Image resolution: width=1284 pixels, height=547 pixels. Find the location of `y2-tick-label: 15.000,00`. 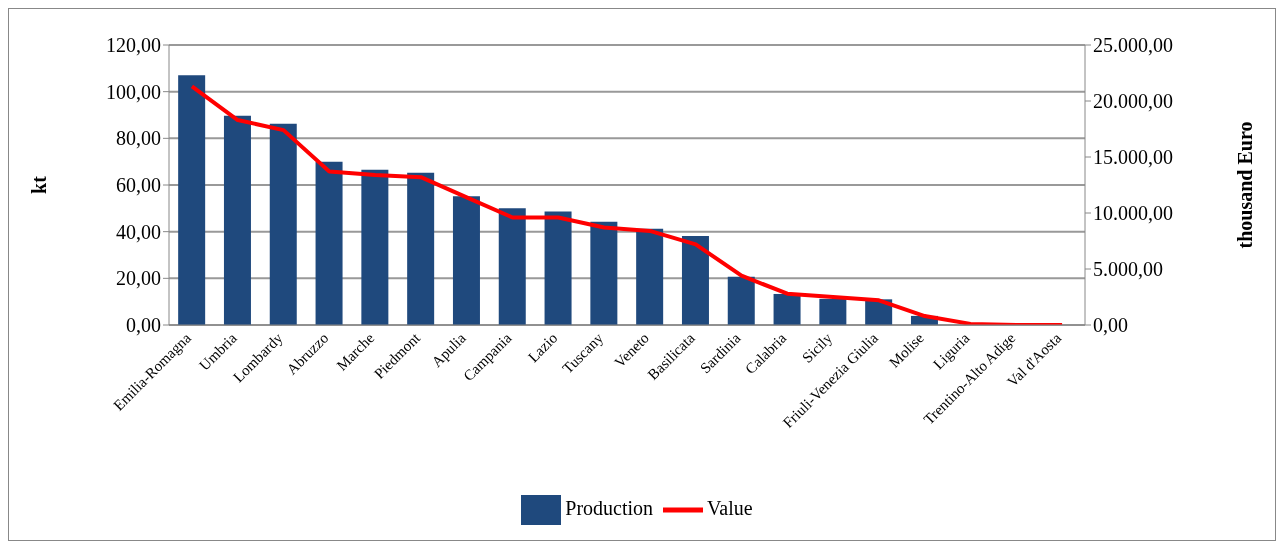

y2-tick-label: 15.000,00 is located at coordinates (1133, 157).